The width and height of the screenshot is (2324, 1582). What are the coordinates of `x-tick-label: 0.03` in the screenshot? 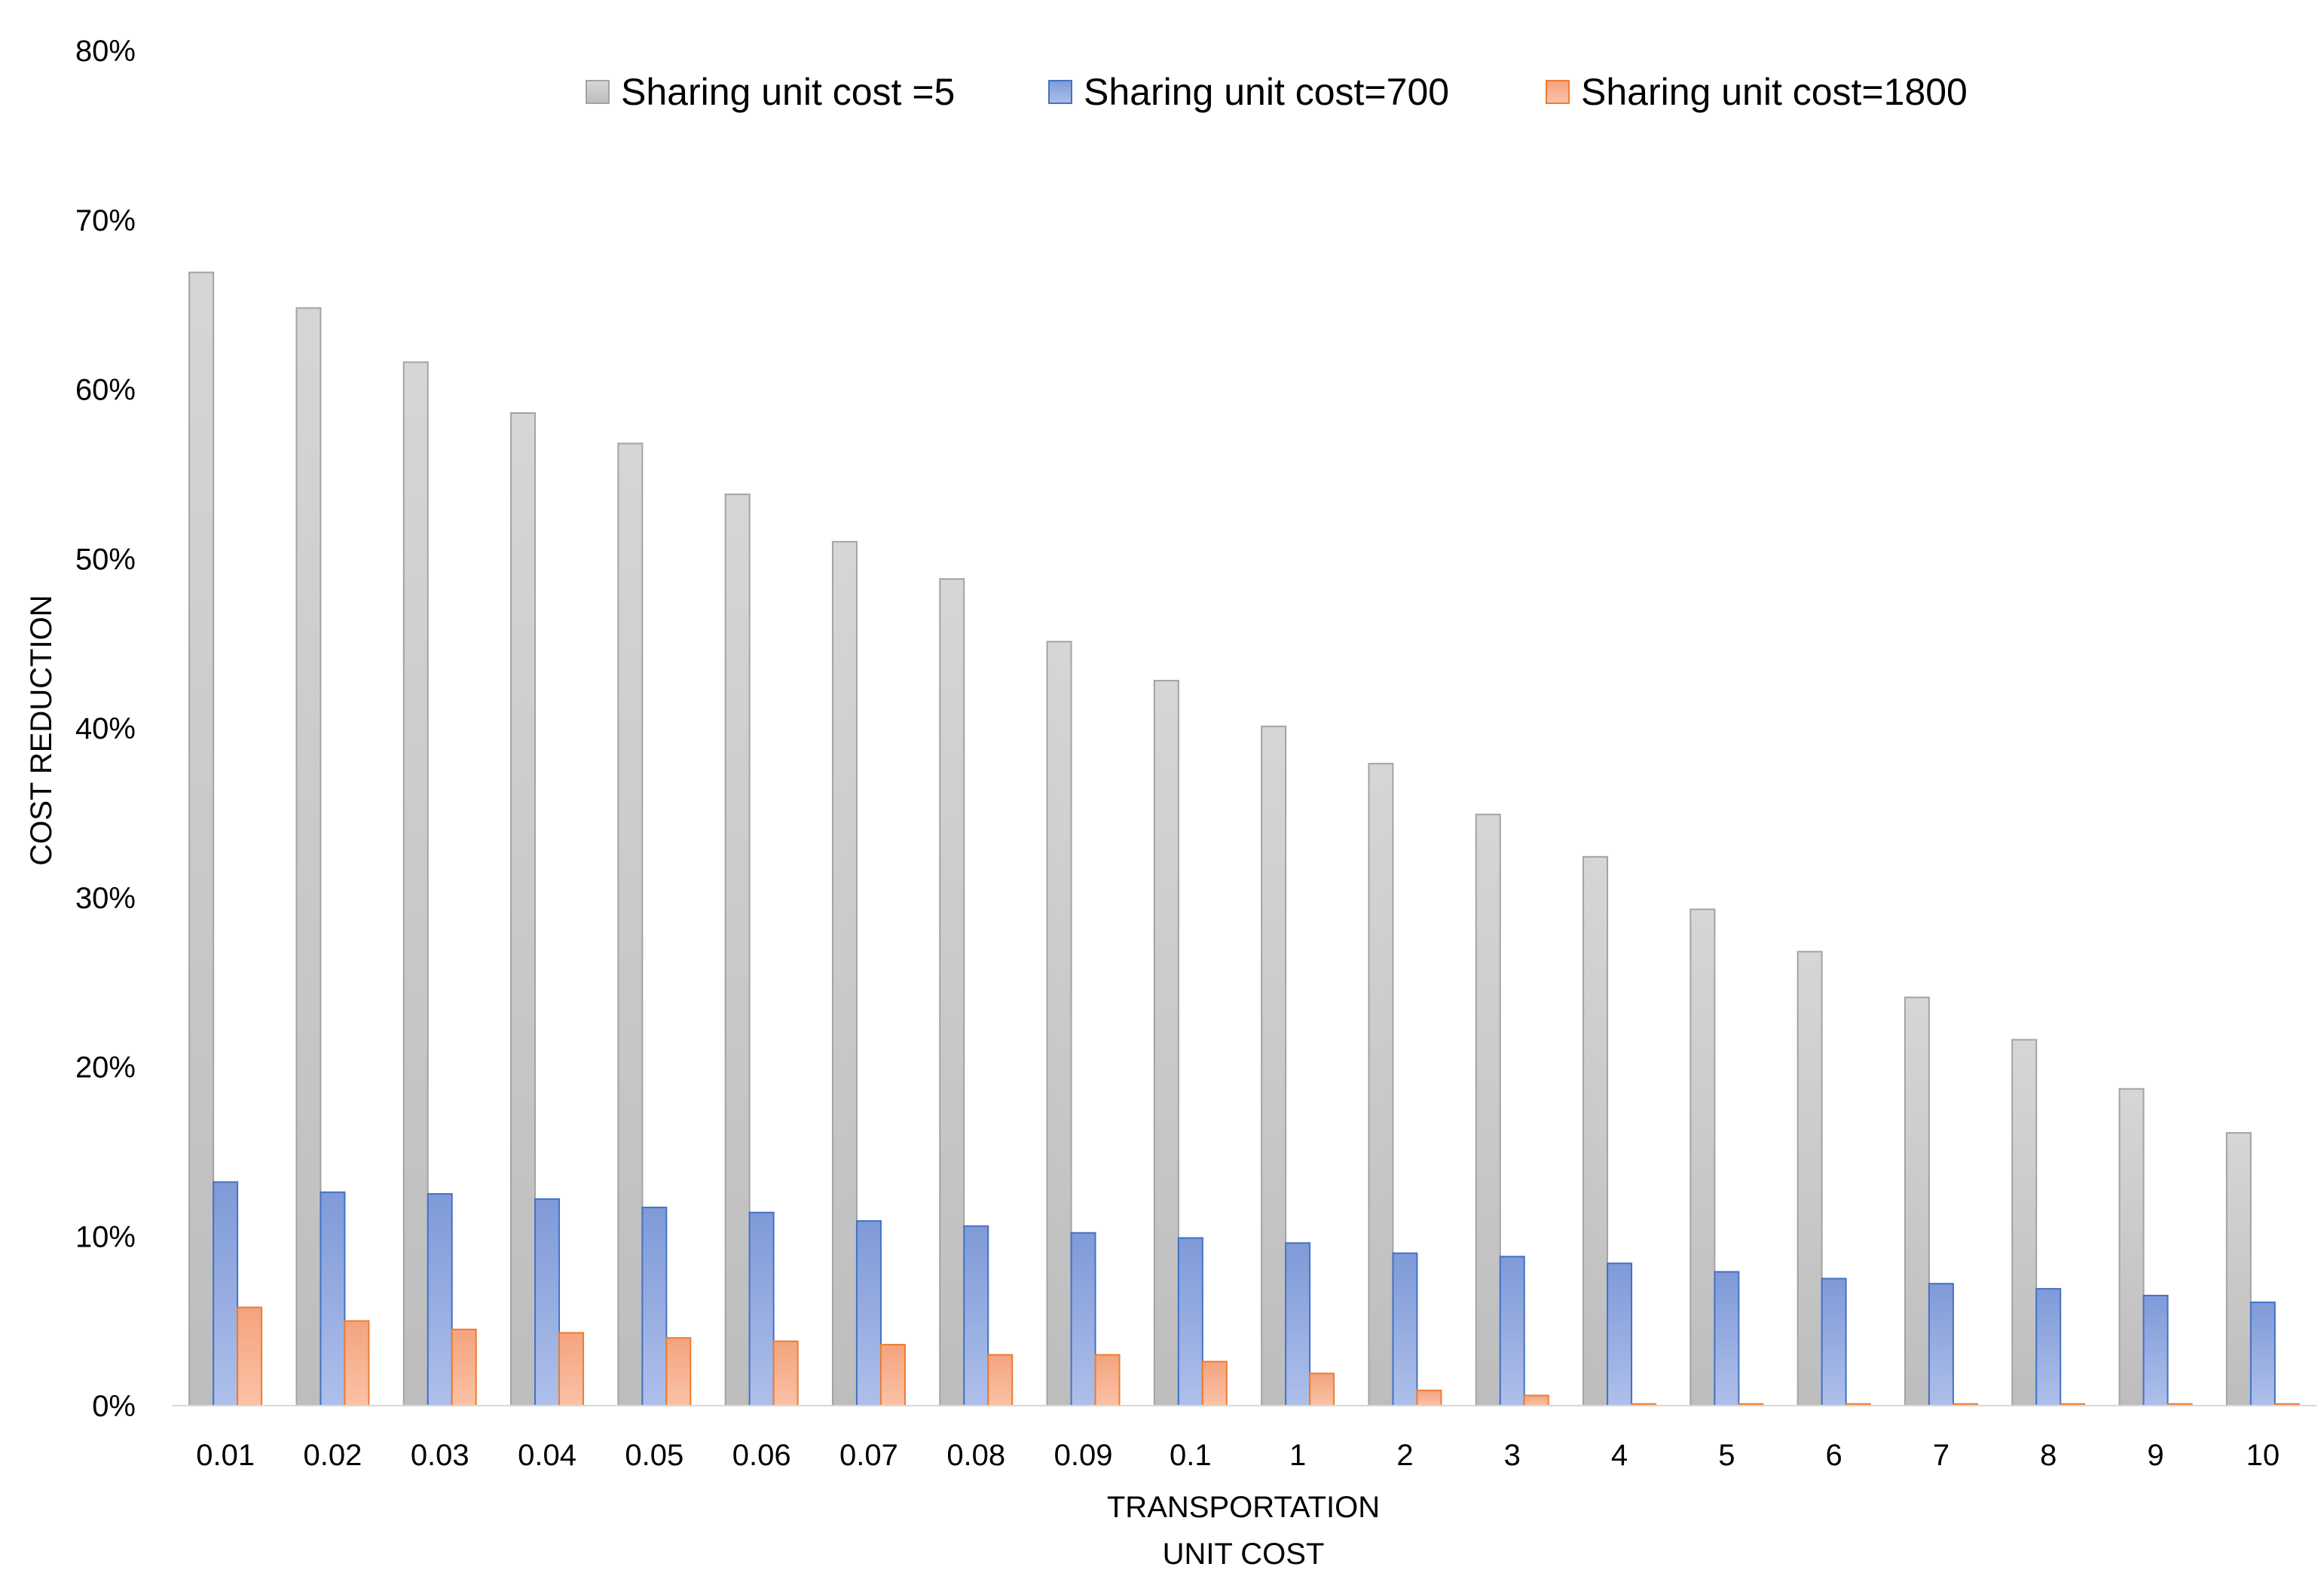 It's located at (440, 1455).